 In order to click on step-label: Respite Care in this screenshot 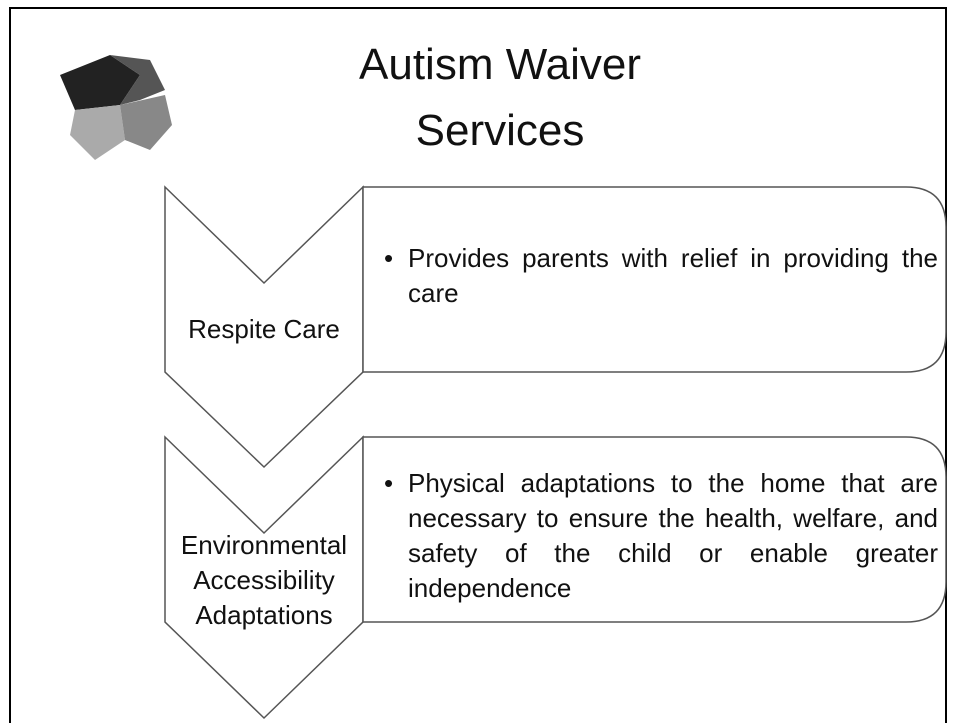, I will do `click(264, 329)`.